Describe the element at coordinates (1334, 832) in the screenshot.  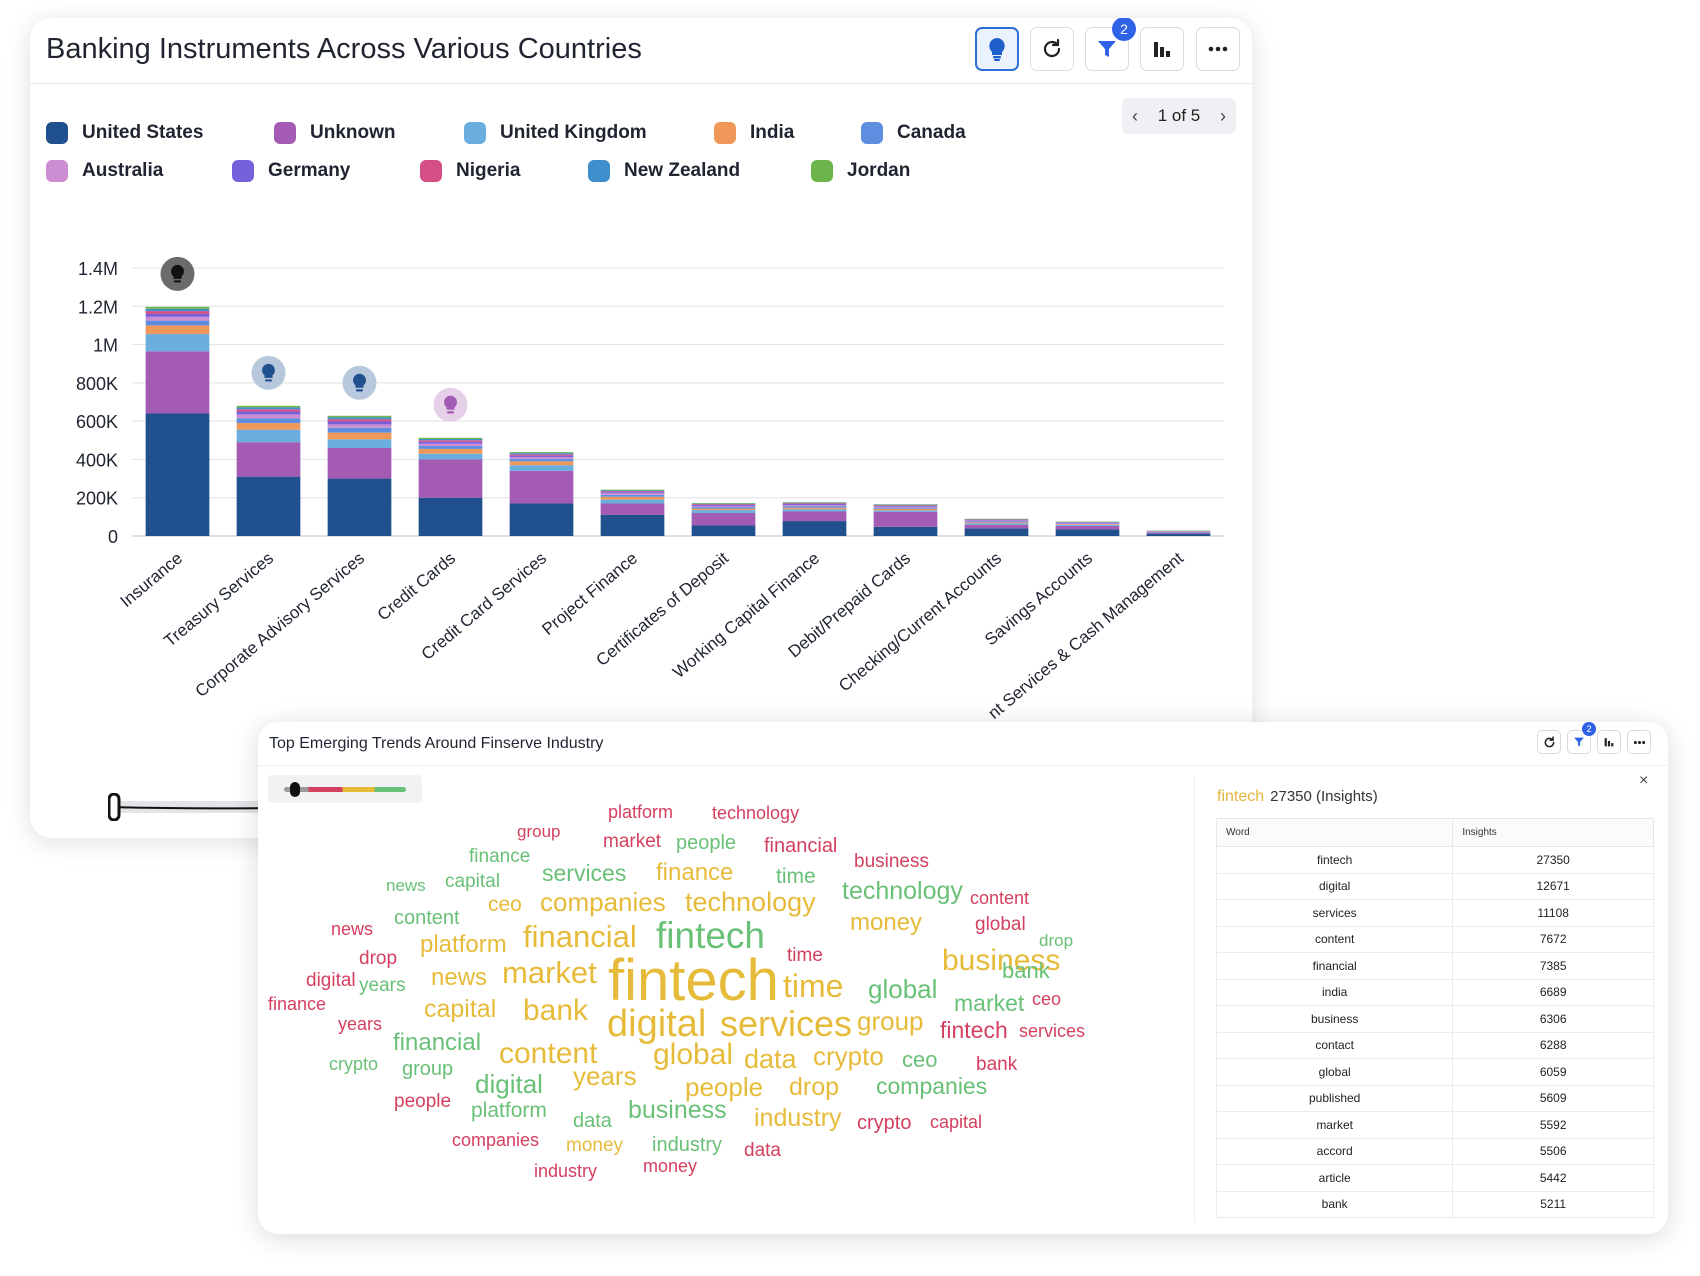
I see `column-header-word: Word` at that location.